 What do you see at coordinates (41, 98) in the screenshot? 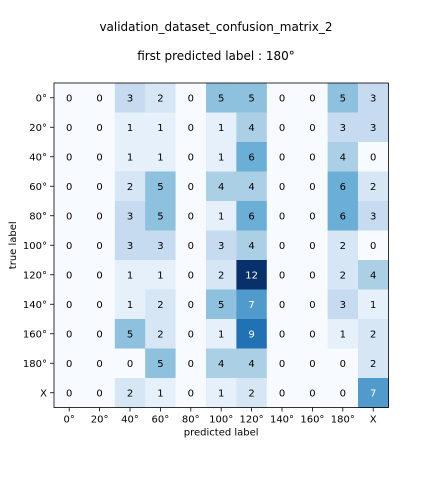
I see `y-tick-label: 0°` at bounding box center [41, 98].